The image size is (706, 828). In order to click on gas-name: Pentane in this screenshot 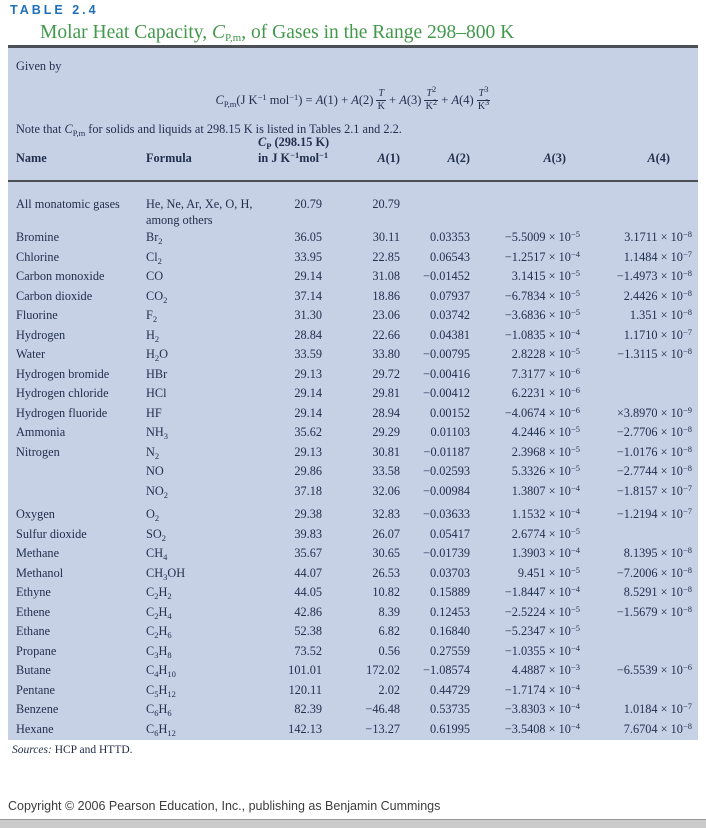, I will do `click(35, 689)`.